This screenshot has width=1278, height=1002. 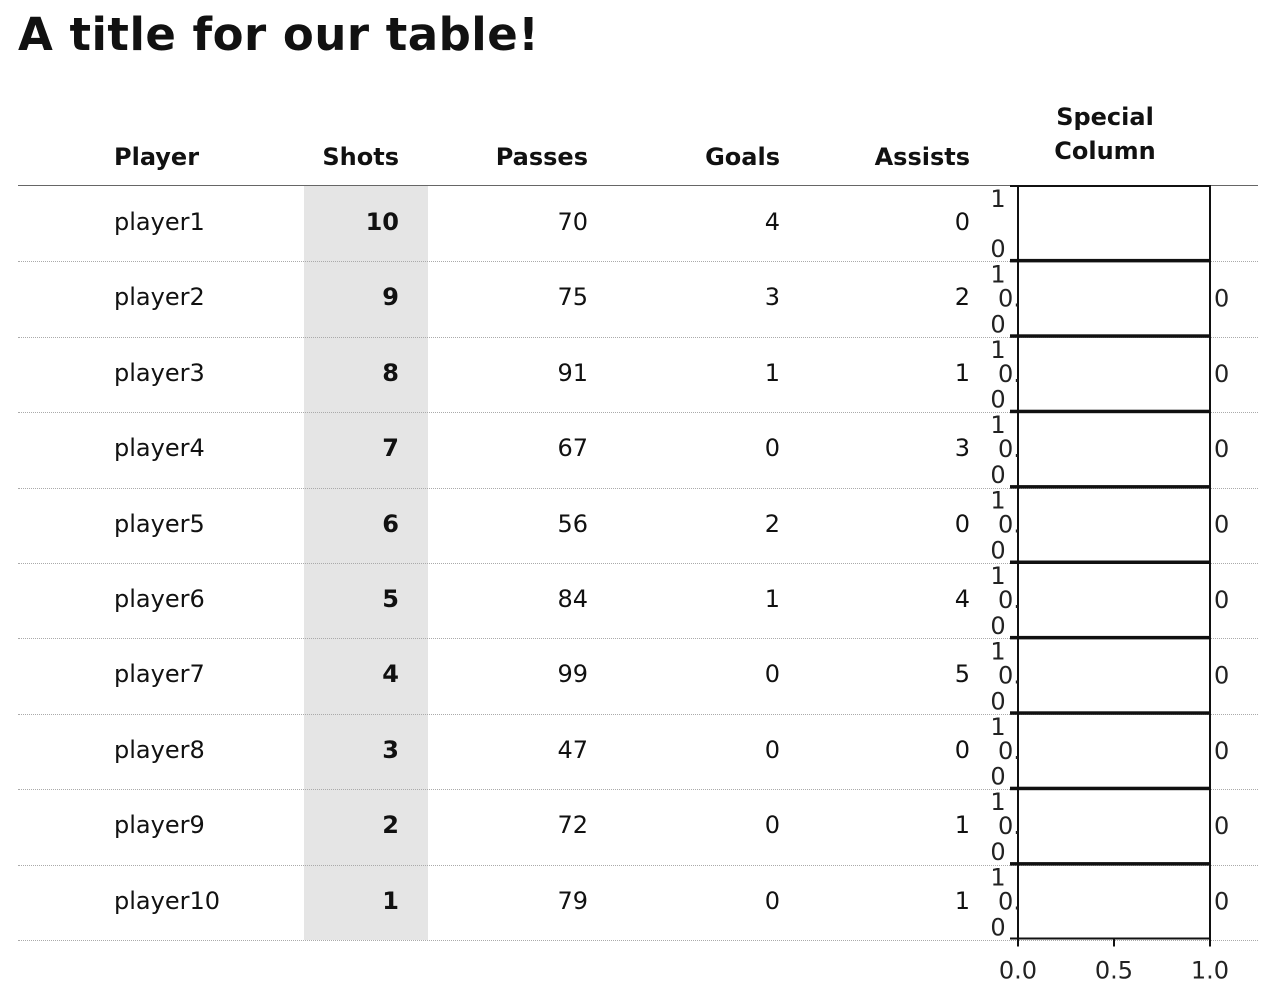 What do you see at coordinates (572, 222) in the screenshot?
I see `table-cell-passes: 70` at bounding box center [572, 222].